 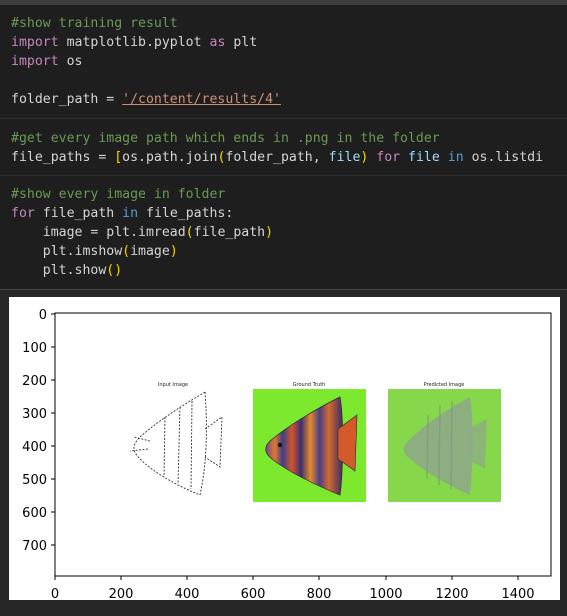 I want to click on fish-eye, so click(x=280, y=445).